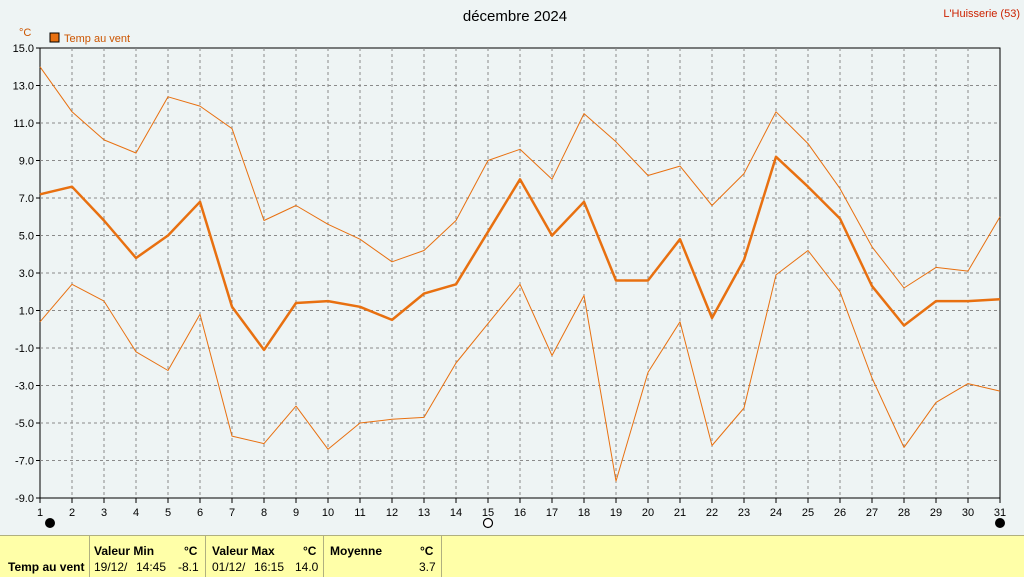  What do you see at coordinates (200, 513) in the screenshot?
I see `x-tick-label: 6` at bounding box center [200, 513].